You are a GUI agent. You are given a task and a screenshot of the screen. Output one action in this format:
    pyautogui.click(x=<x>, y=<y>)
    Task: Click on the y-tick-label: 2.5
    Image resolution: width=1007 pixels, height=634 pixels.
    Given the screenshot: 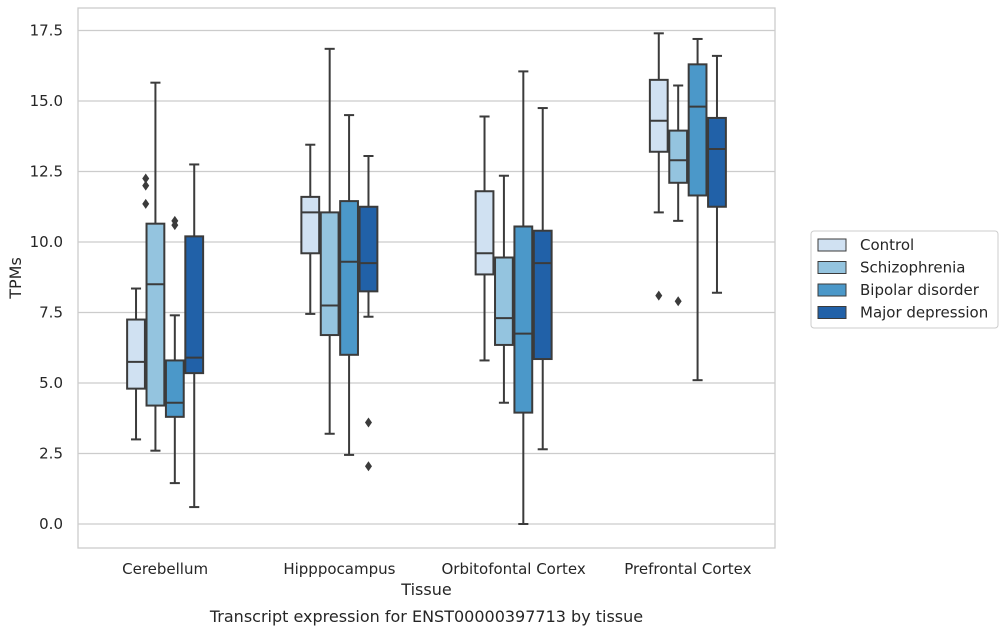 What is the action you would take?
    pyautogui.click(x=51, y=454)
    